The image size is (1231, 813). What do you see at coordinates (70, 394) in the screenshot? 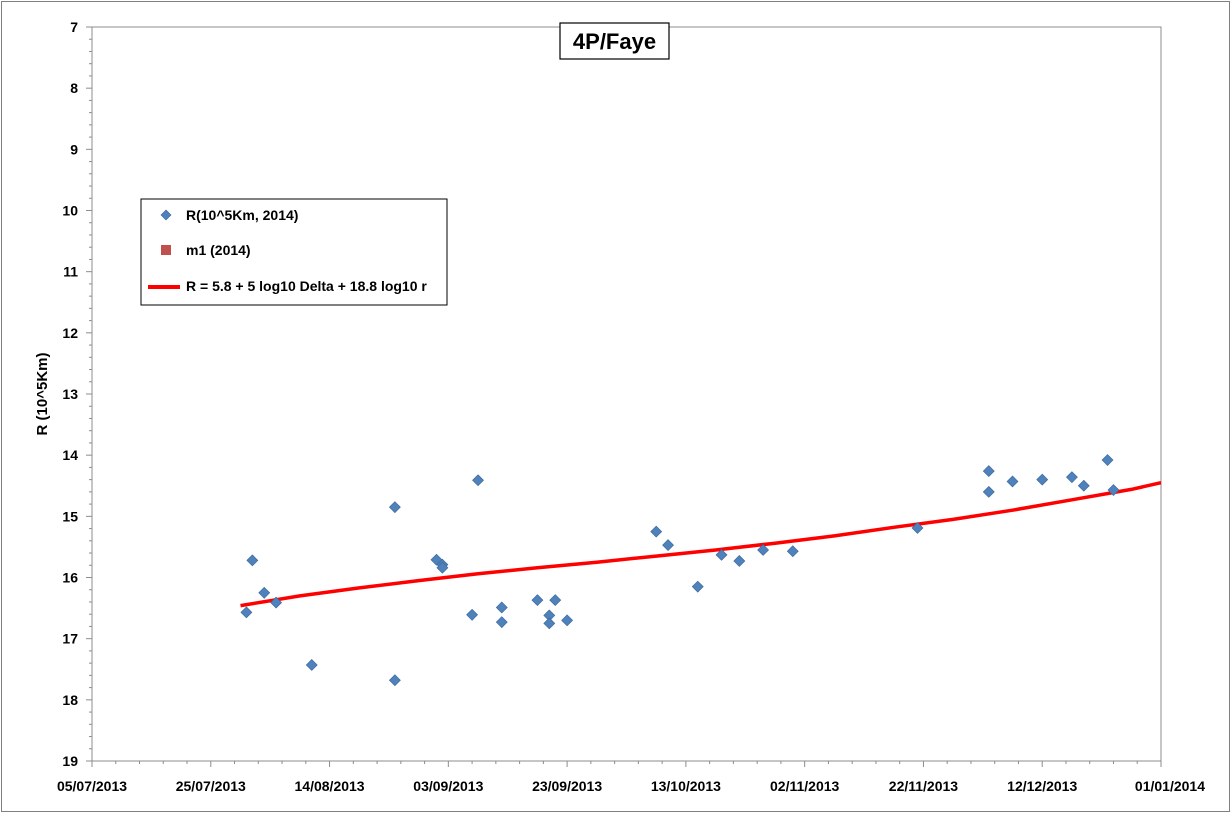
I see `y-tick-label: 13` at bounding box center [70, 394].